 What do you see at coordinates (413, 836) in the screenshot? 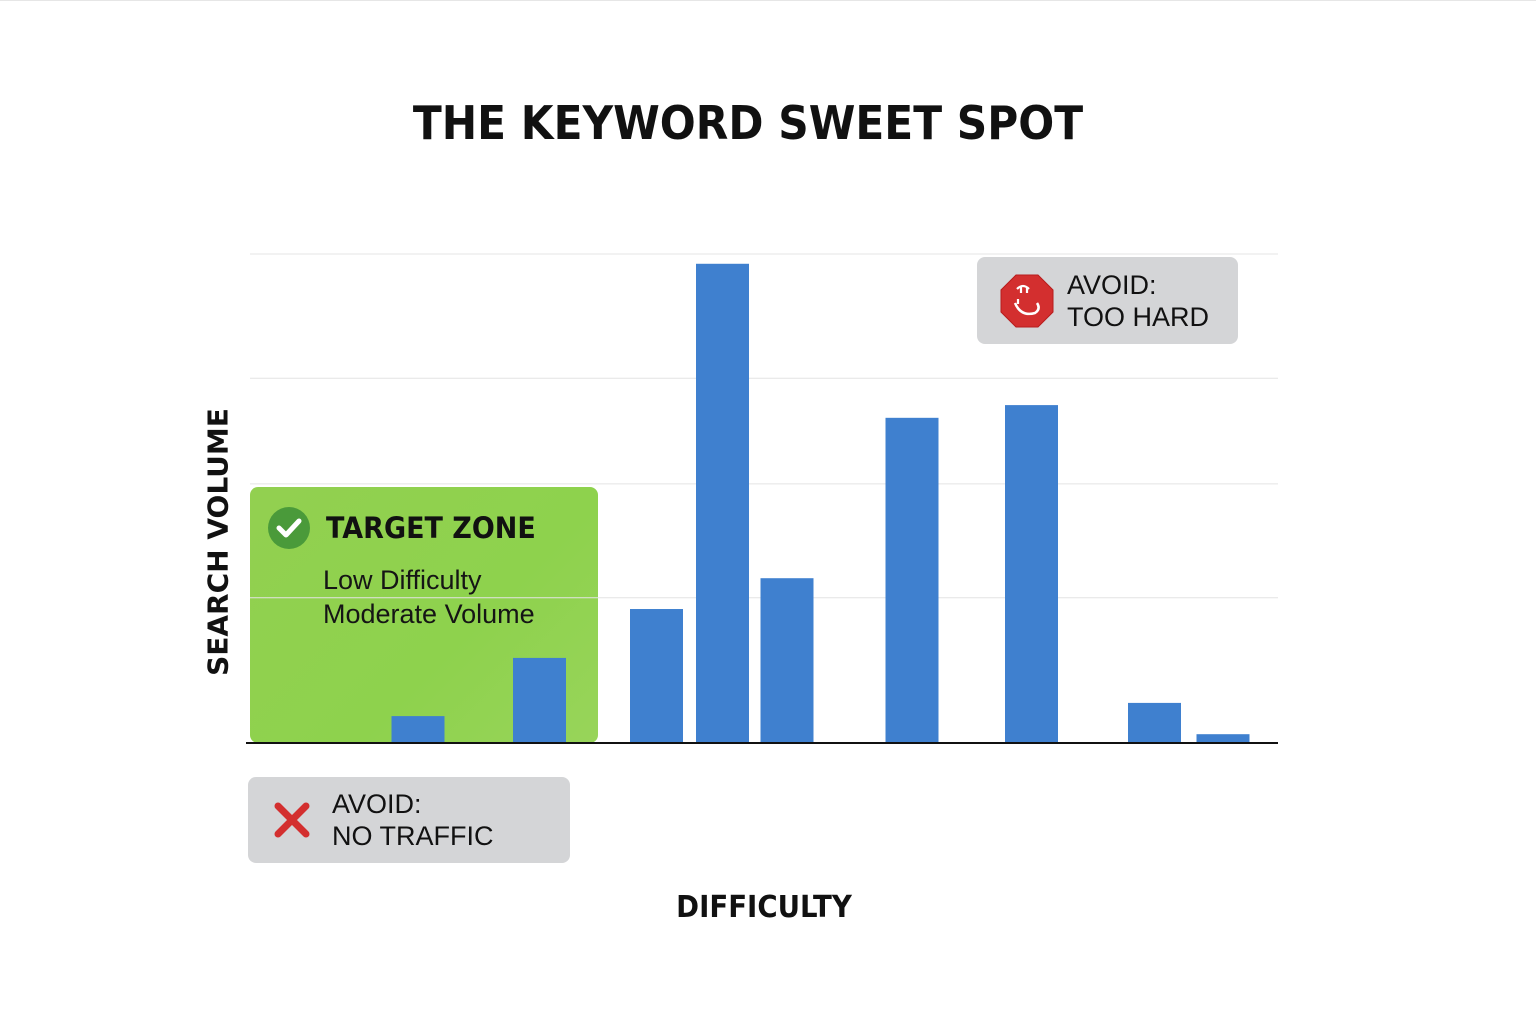
I see `no-traffic-line2: NO TRAFFIC` at bounding box center [413, 836].